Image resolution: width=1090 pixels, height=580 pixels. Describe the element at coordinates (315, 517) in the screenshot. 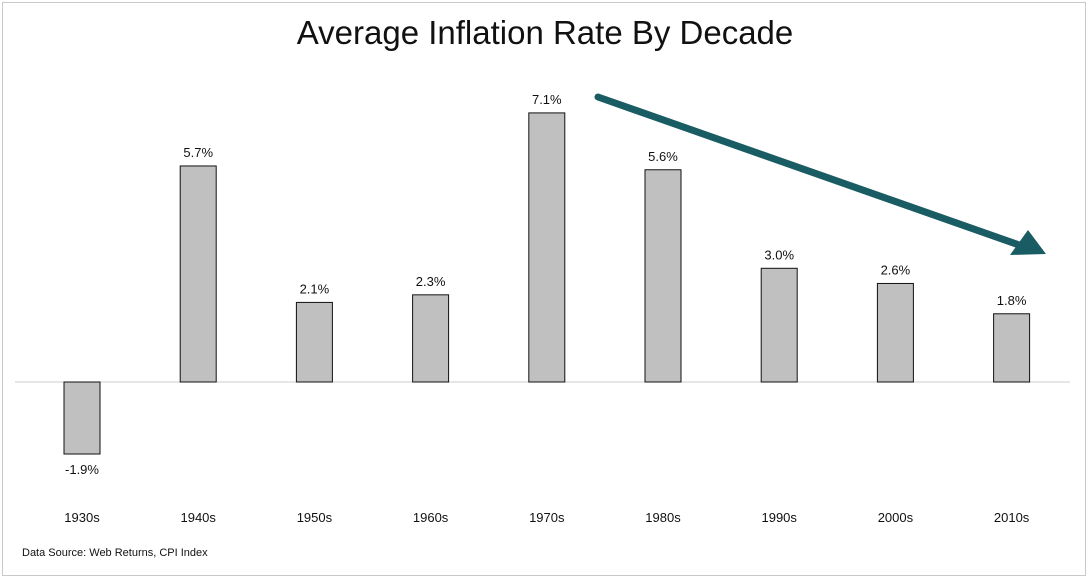

I see `x-tick-label: 1950s` at that location.